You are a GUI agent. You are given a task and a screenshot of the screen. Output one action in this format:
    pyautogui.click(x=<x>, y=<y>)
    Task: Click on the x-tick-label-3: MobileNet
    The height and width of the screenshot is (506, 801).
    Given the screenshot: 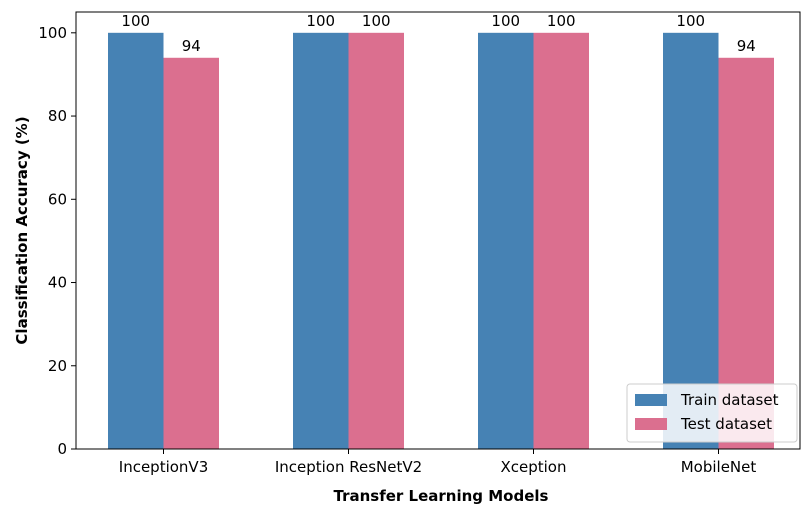 What is the action you would take?
    pyautogui.click(x=719, y=467)
    